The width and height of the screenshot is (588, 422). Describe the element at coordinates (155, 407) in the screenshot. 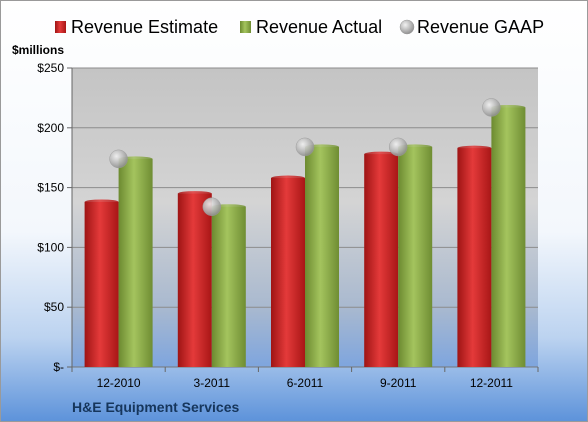

I see `chart-title: H&E Equipment Services` at that location.